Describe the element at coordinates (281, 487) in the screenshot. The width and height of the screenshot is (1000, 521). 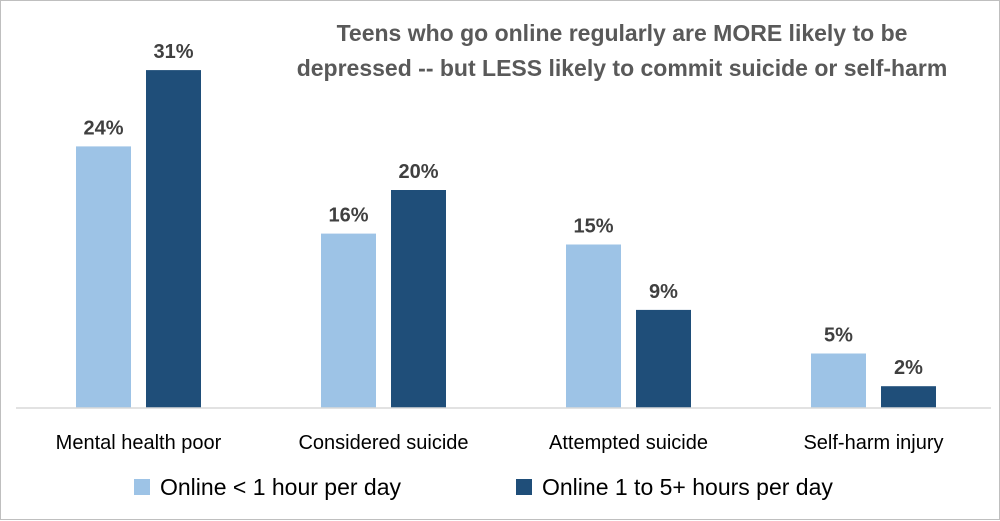
I see `legend-label-online-less-1-hour: Online < 1 hour per day` at that location.